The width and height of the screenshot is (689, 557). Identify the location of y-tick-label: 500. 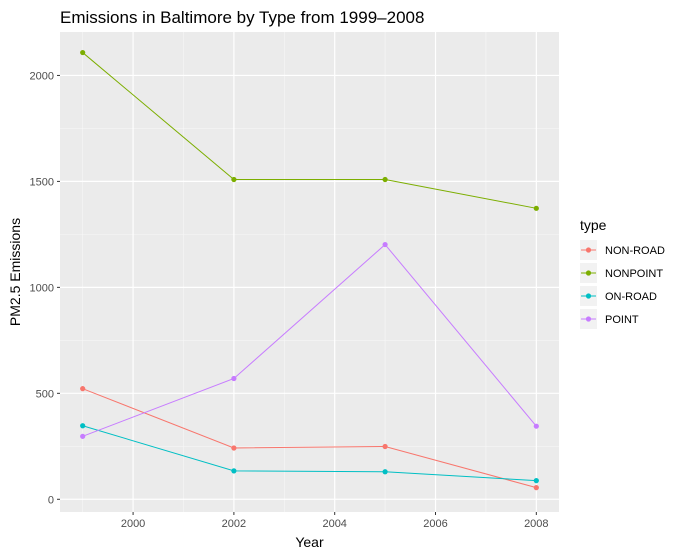
(45, 394).